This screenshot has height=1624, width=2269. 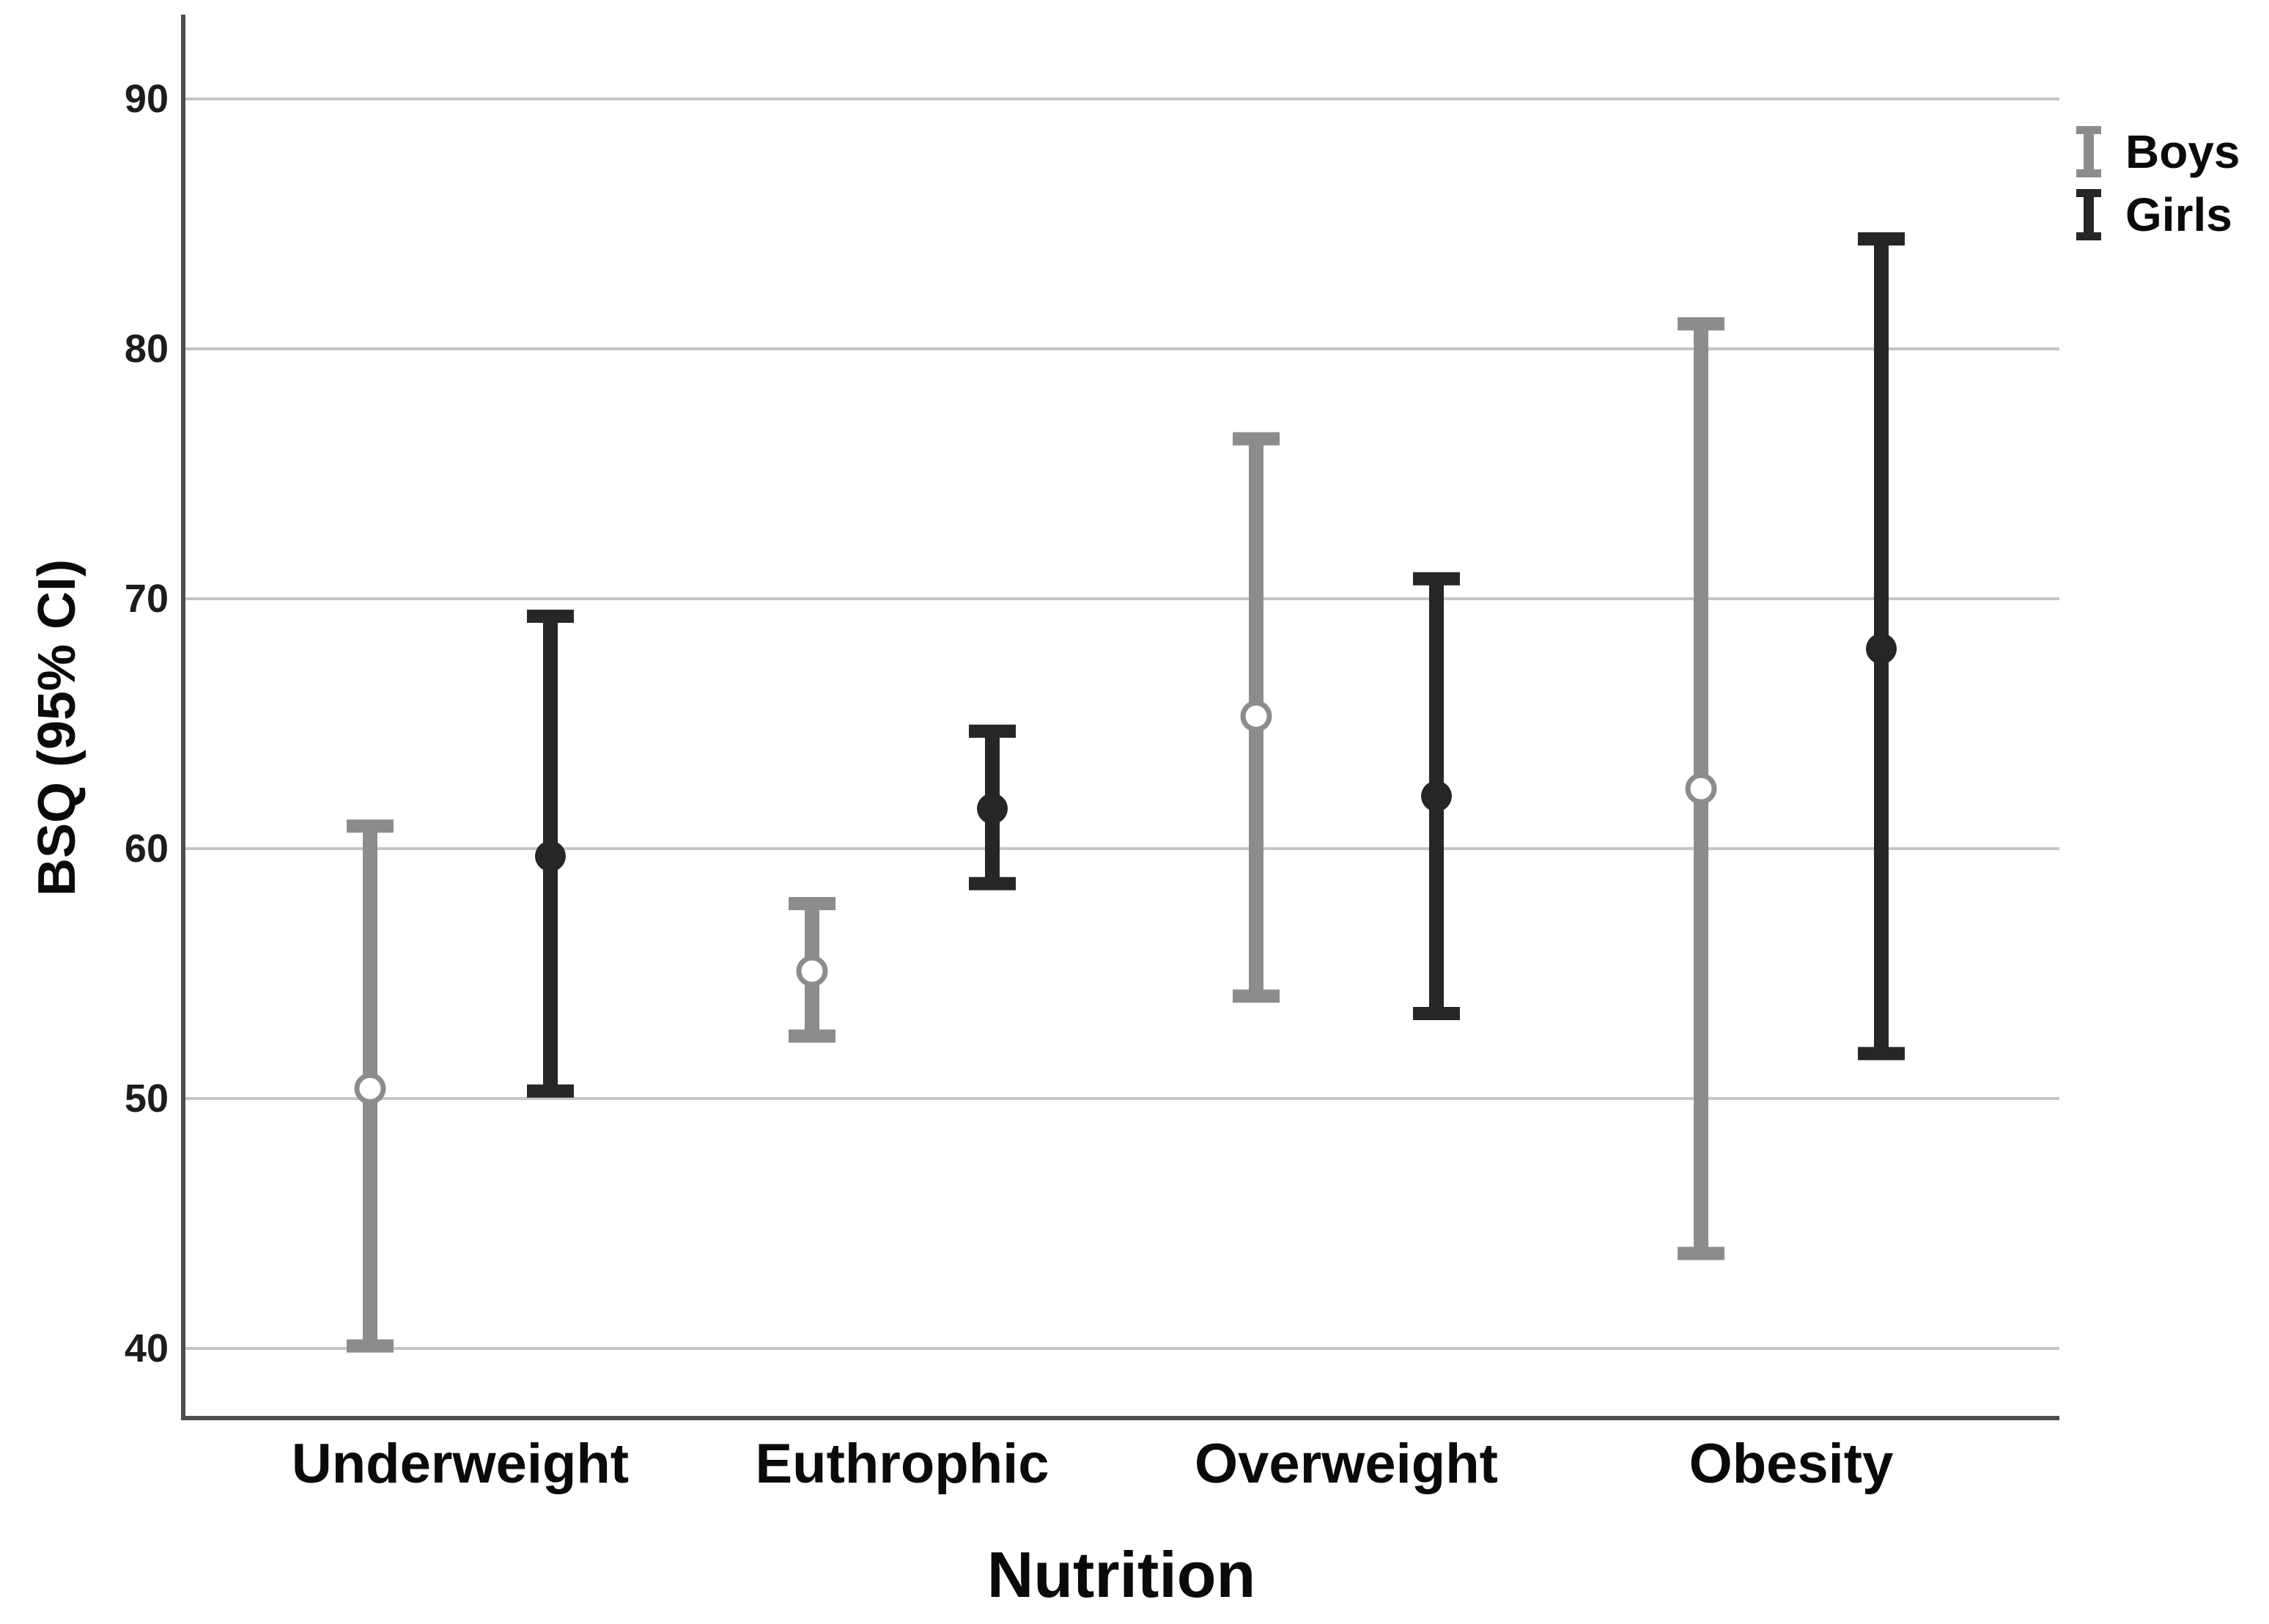 What do you see at coordinates (2088, 151) in the screenshot?
I see `boys-errorbar-icon` at bounding box center [2088, 151].